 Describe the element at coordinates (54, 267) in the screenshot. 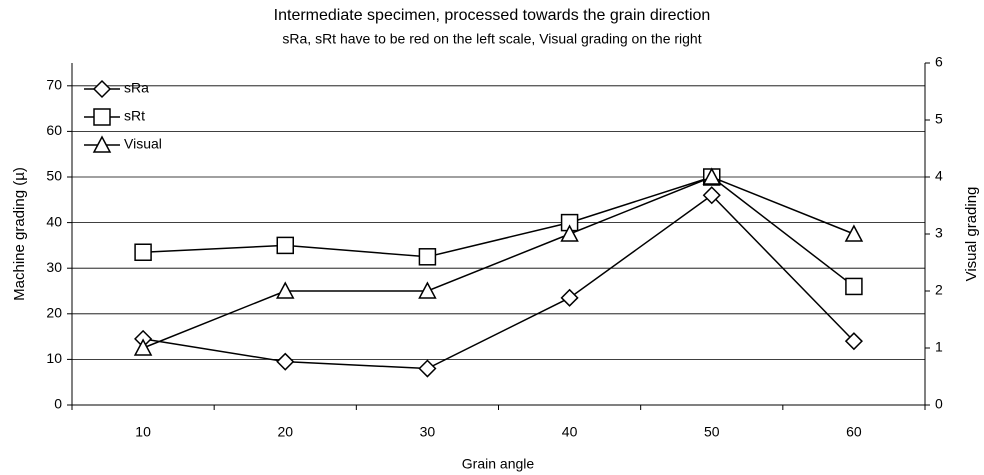

I see `y-tick-label: 30` at that location.